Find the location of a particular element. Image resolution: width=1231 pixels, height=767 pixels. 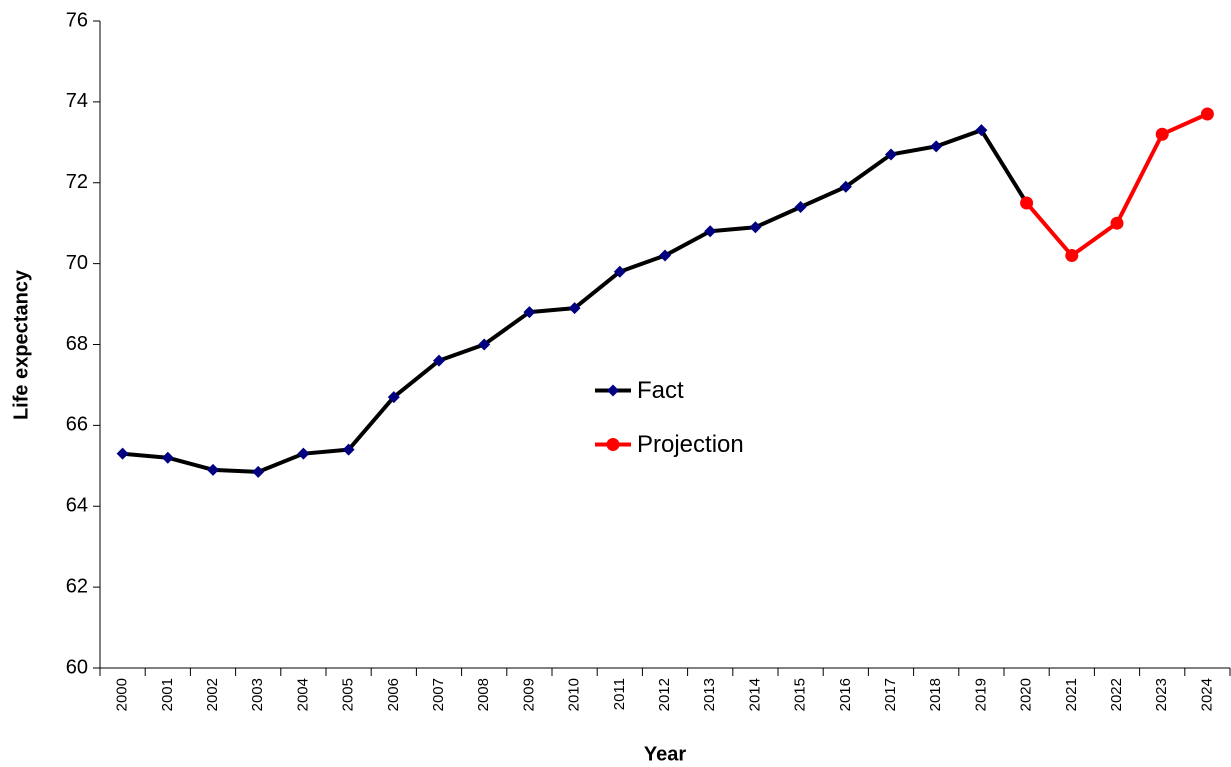

x-tick-label: 2003 is located at coordinates (257, 694).